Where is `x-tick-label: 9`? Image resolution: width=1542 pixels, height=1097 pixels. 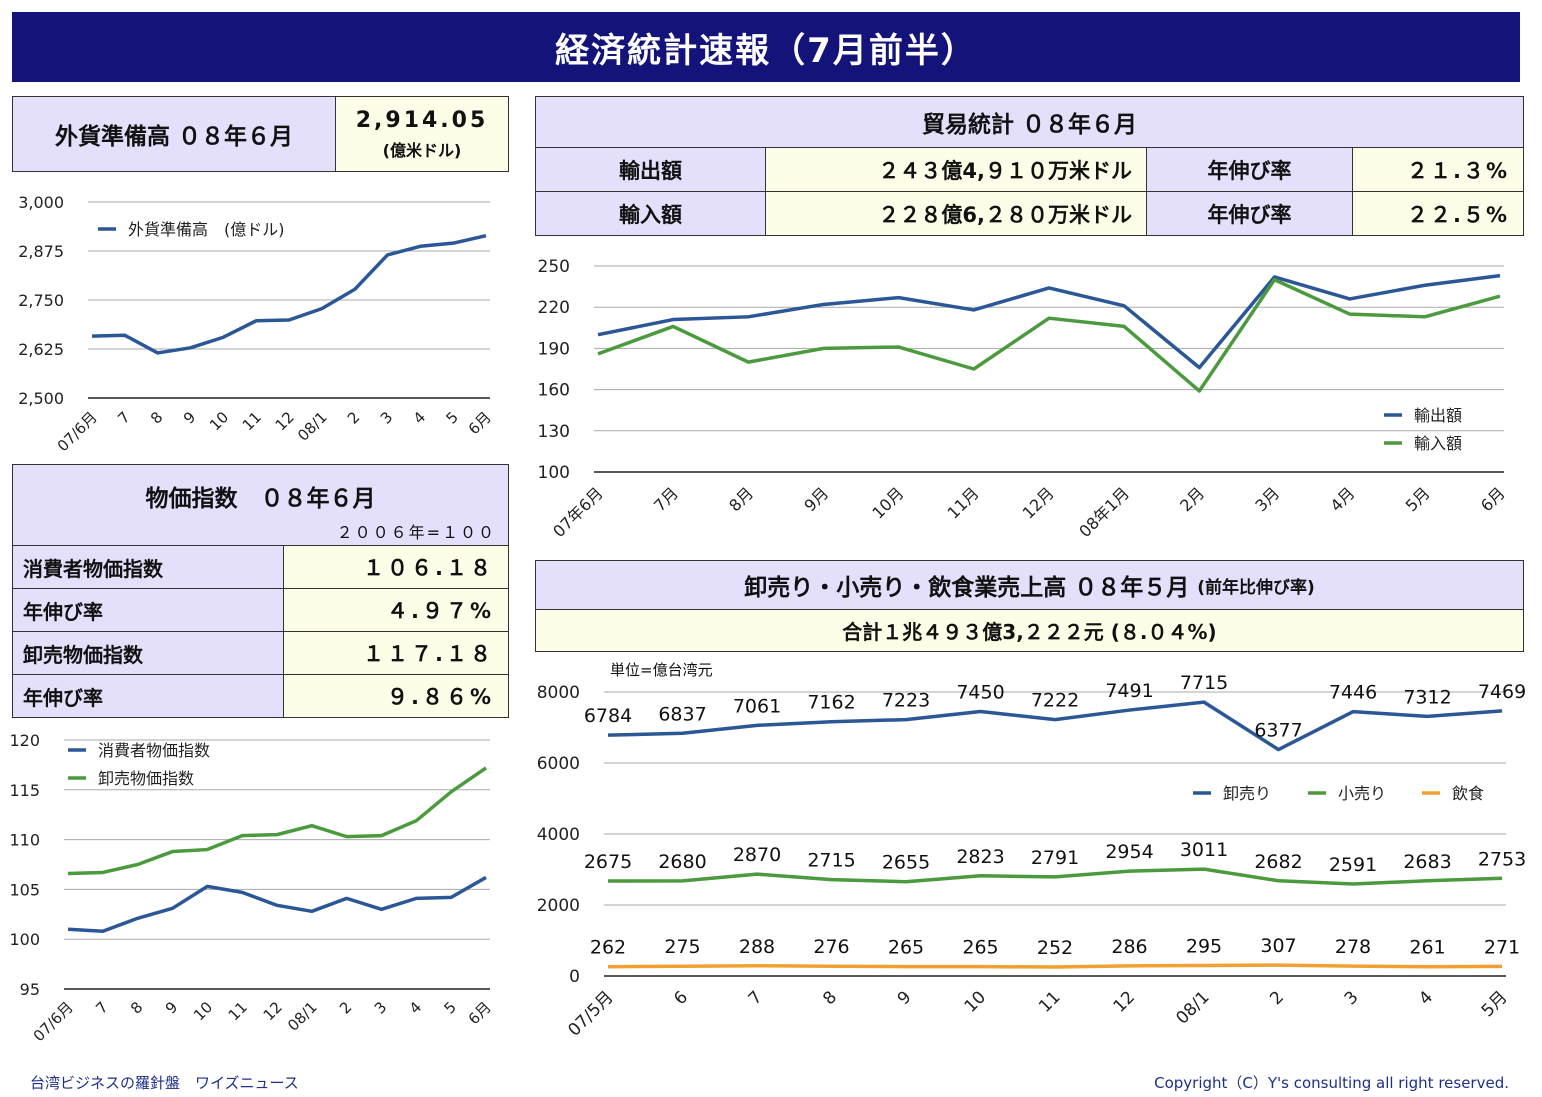
x-tick-label: 9 is located at coordinates (189, 417).